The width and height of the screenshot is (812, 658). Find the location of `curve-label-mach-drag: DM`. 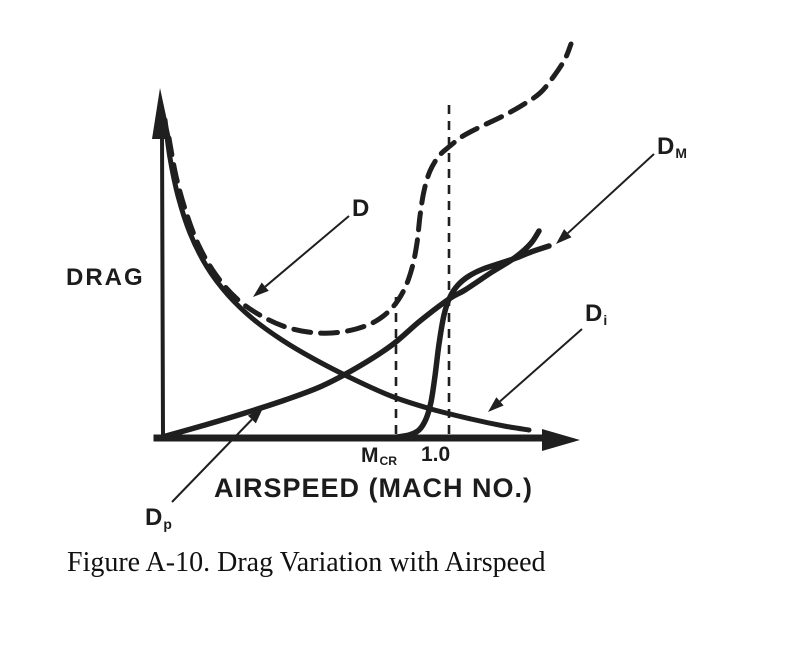

curve-label-mach-drag: DM is located at coordinates (672, 148).